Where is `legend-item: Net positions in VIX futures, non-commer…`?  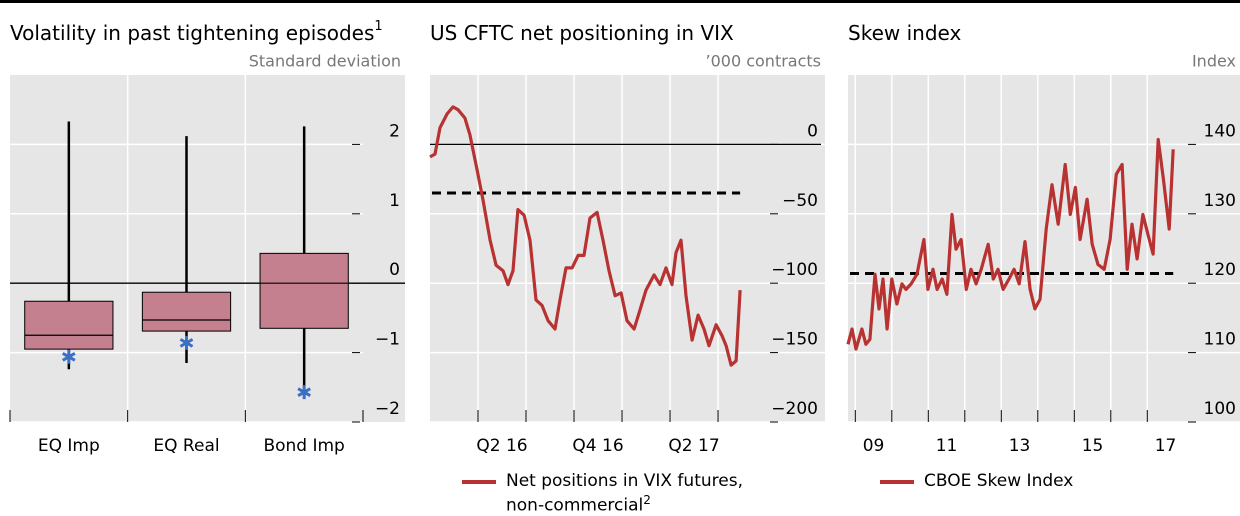 legend-item: Net positions in VIX futures, non-commer… is located at coordinates (632, 494).